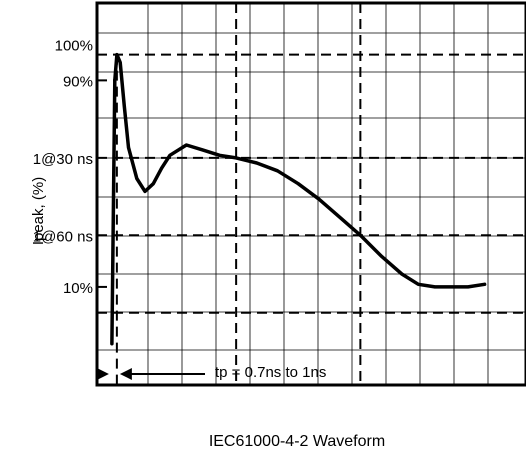 Image resolution: width=526 pixels, height=458 pixels. I want to click on y-reference-label: 1@30 ns, so click(63, 159).